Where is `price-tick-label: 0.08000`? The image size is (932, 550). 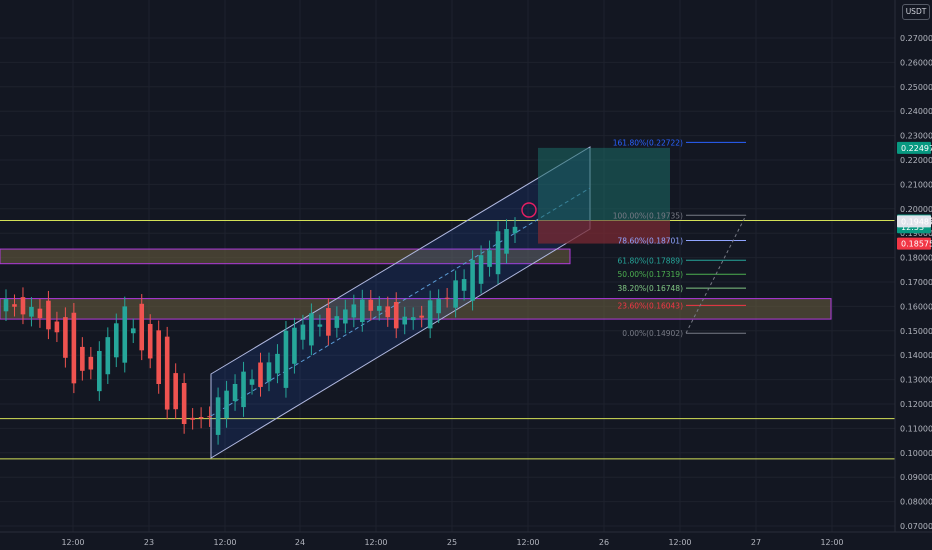 price-tick-label: 0.08000 is located at coordinates (916, 502).